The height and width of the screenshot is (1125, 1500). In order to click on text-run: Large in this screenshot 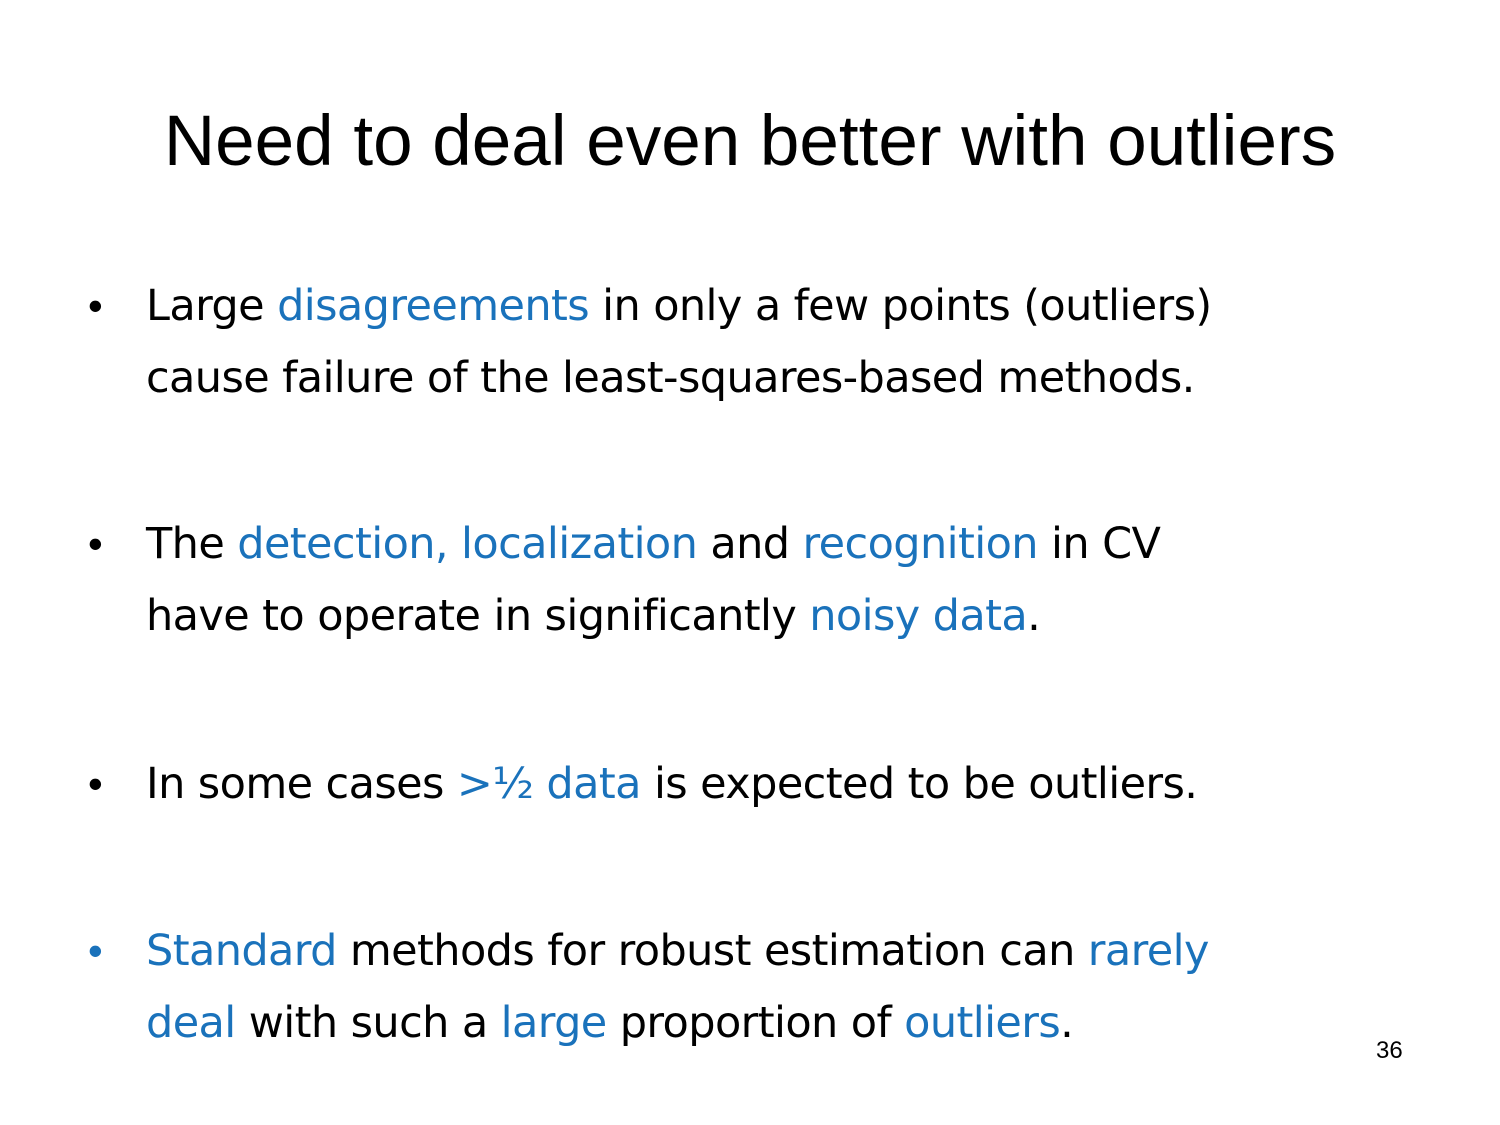, I will do `click(212, 306)`.